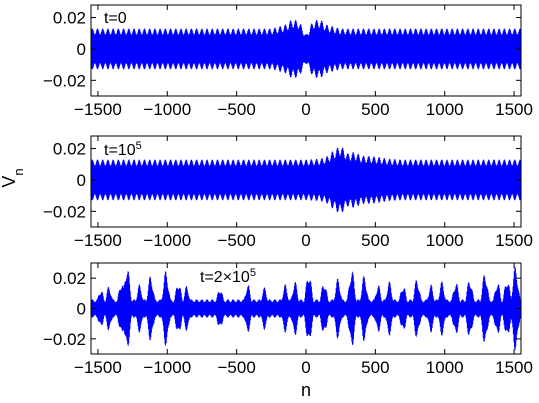  Describe the element at coordinates (120, 150) in the screenshot. I see `time-annotation-base: t=10` at that location.